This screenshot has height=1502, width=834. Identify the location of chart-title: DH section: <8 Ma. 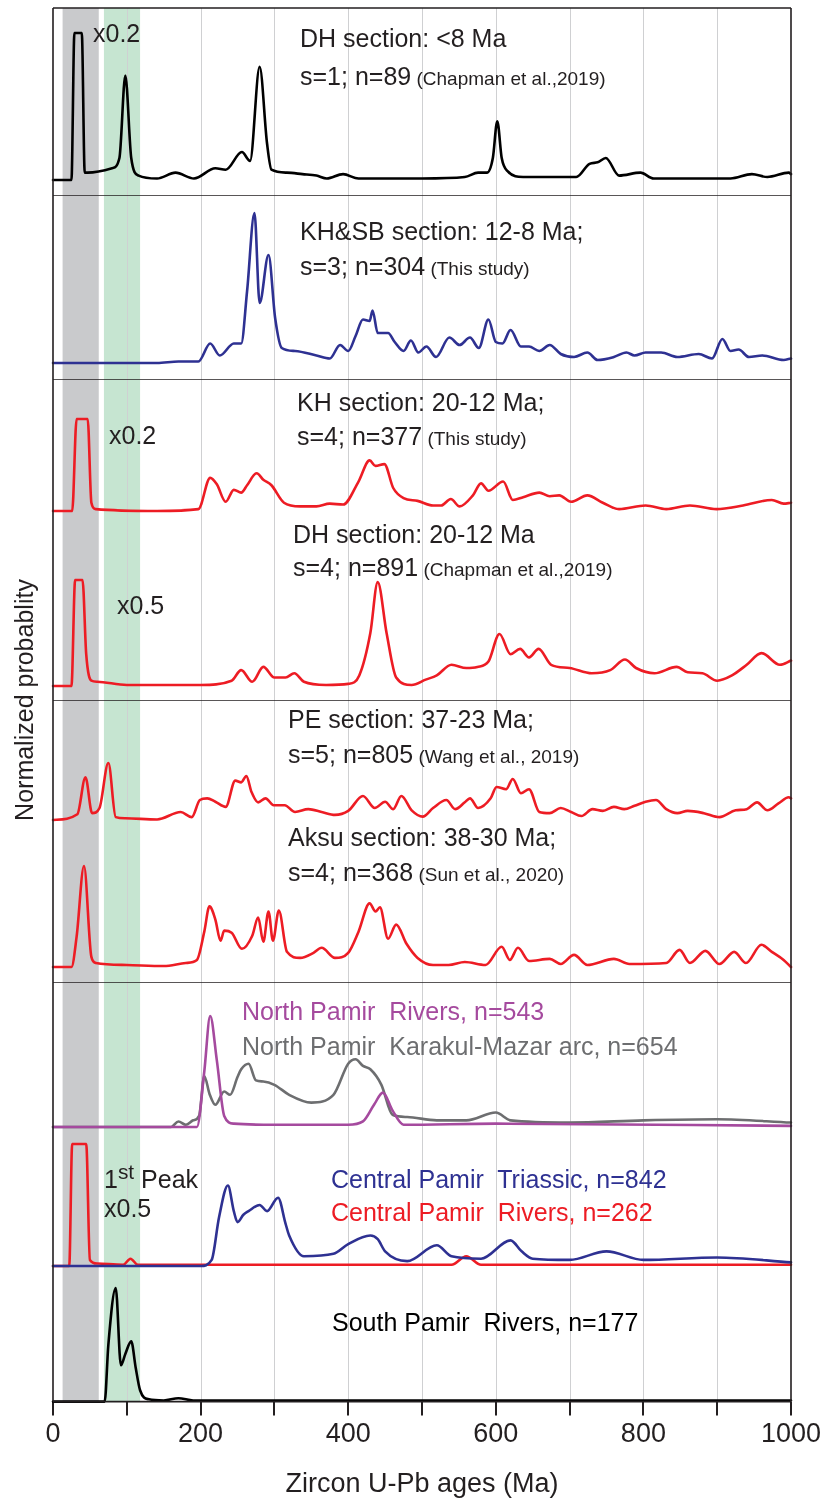
(403, 37).